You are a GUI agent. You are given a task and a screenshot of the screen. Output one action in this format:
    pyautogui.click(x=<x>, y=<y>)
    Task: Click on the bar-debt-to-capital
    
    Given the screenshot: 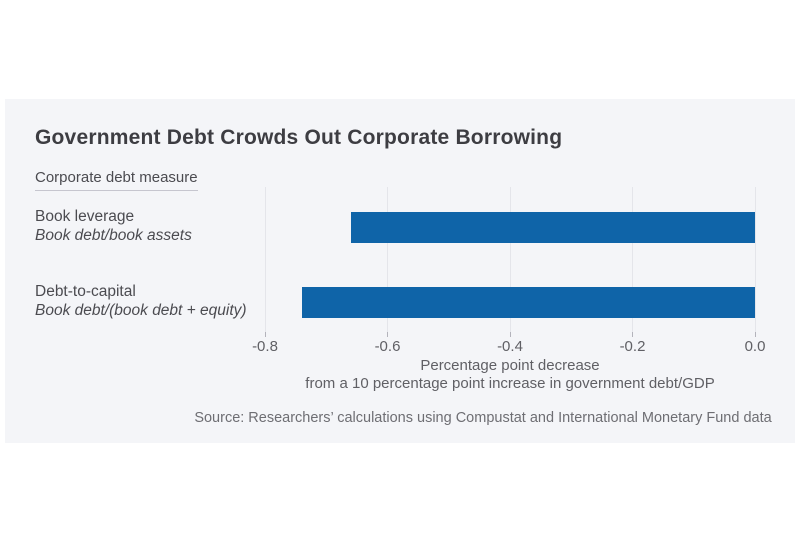 What is the action you would take?
    pyautogui.click(x=528, y=302)
    